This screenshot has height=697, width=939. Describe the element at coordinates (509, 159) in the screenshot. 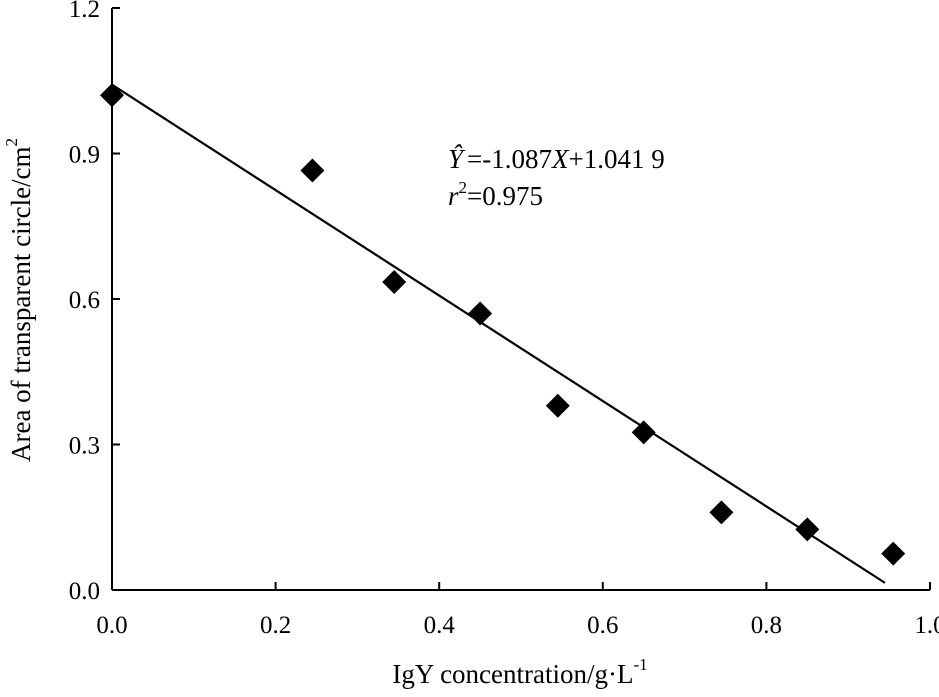

I see `equation-slope: =-1.087` at that location.